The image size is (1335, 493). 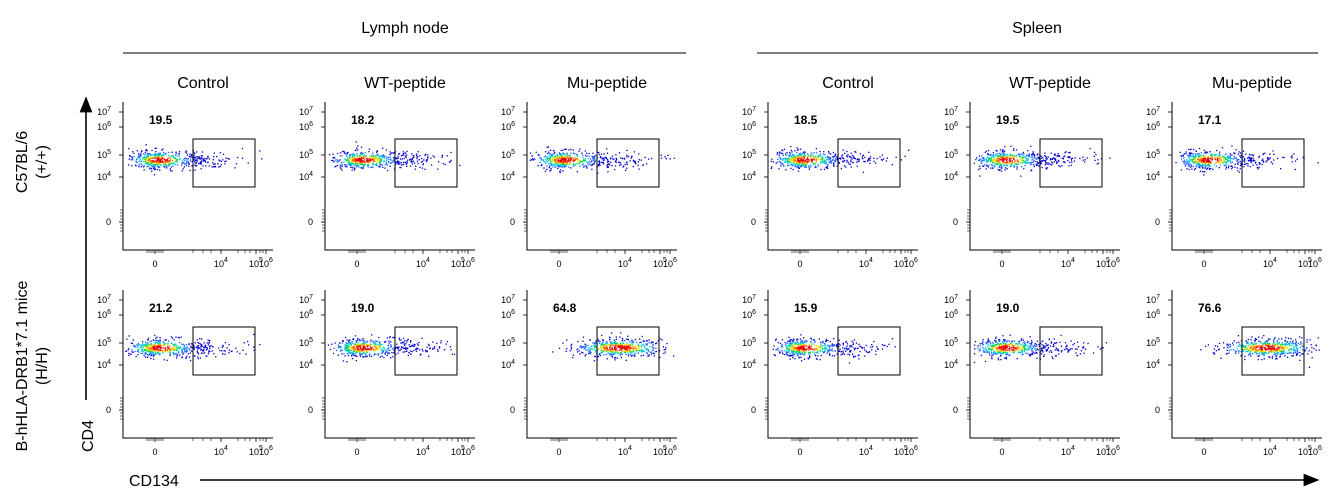 I want to click on panel-axes, so click(x=1246, y=176).